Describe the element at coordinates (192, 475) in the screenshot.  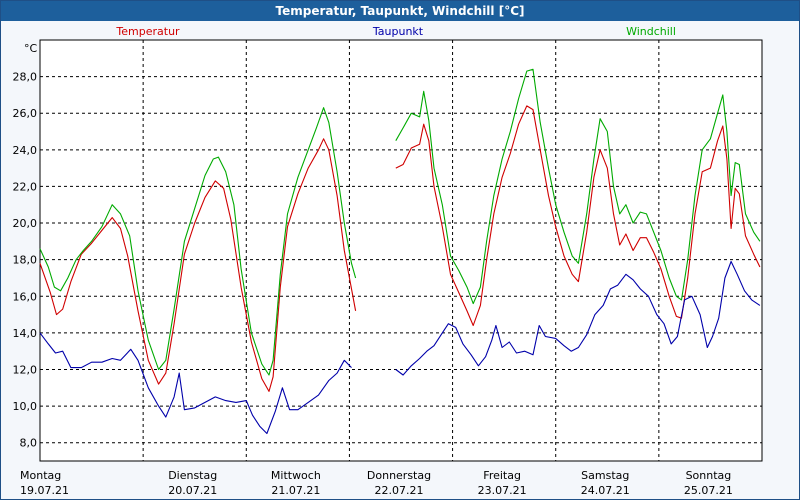
I see `x-tick-day: Dienstag` at that location.